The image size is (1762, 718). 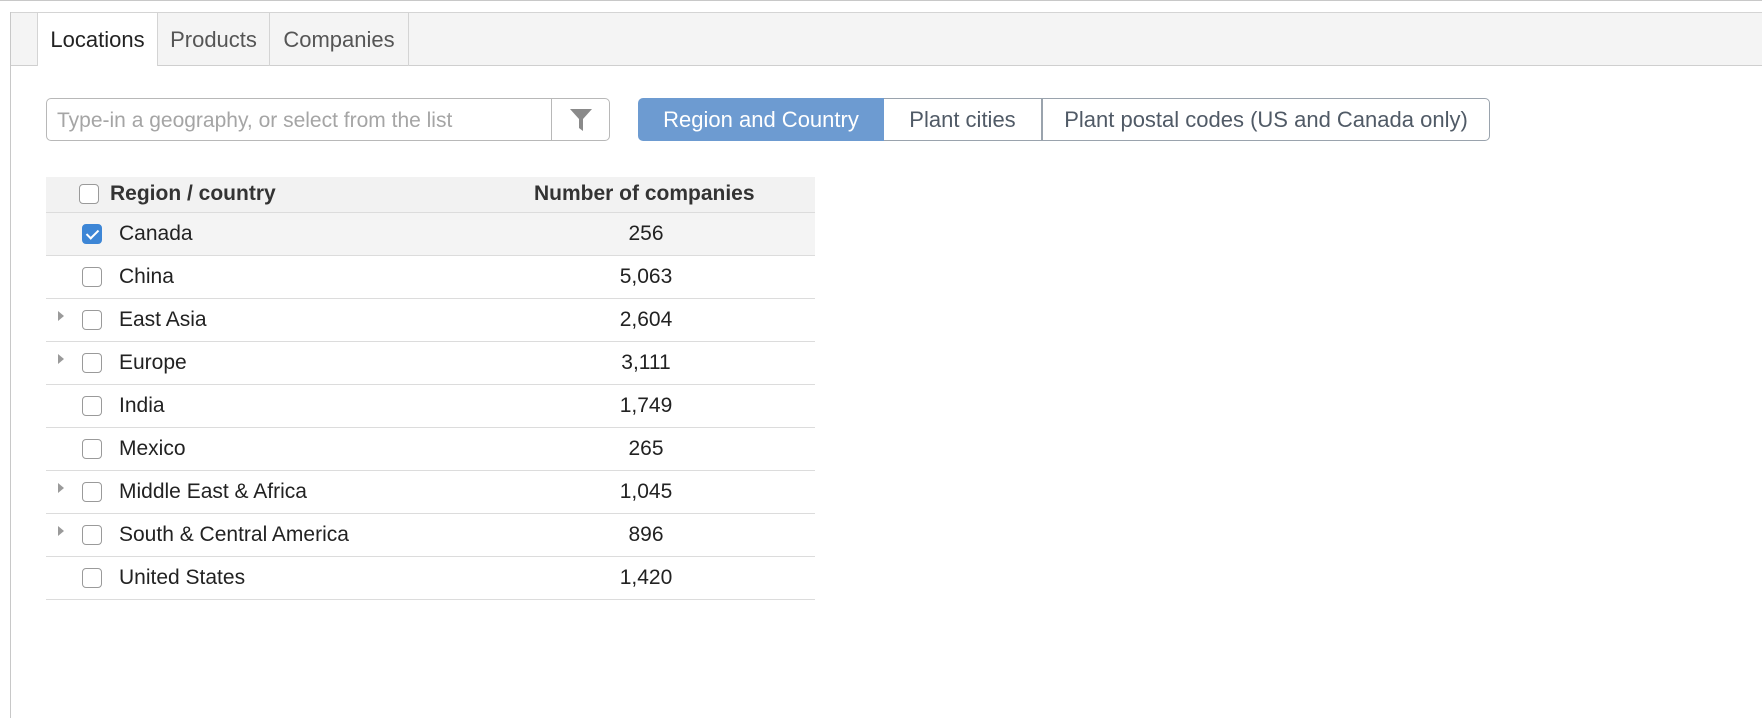 I want to click on tab-companies: Companies, so click(x=339, y=39).